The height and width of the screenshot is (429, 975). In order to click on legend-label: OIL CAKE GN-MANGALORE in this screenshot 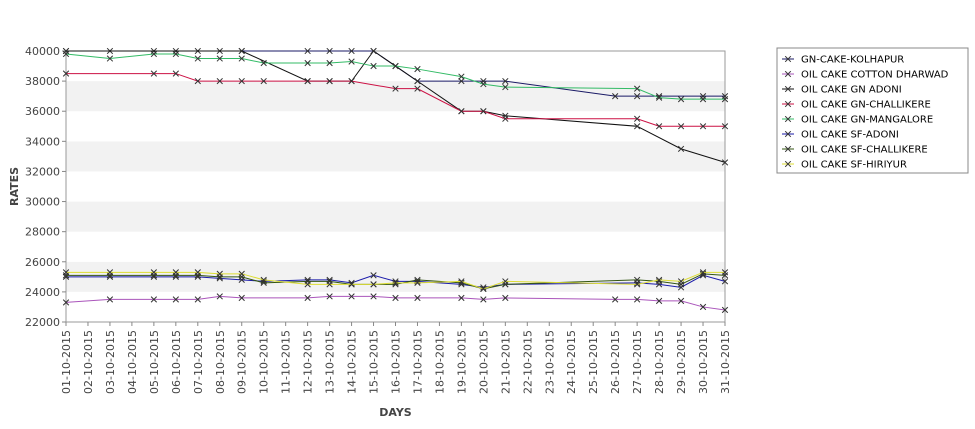, I will do `click(867, 120)`.